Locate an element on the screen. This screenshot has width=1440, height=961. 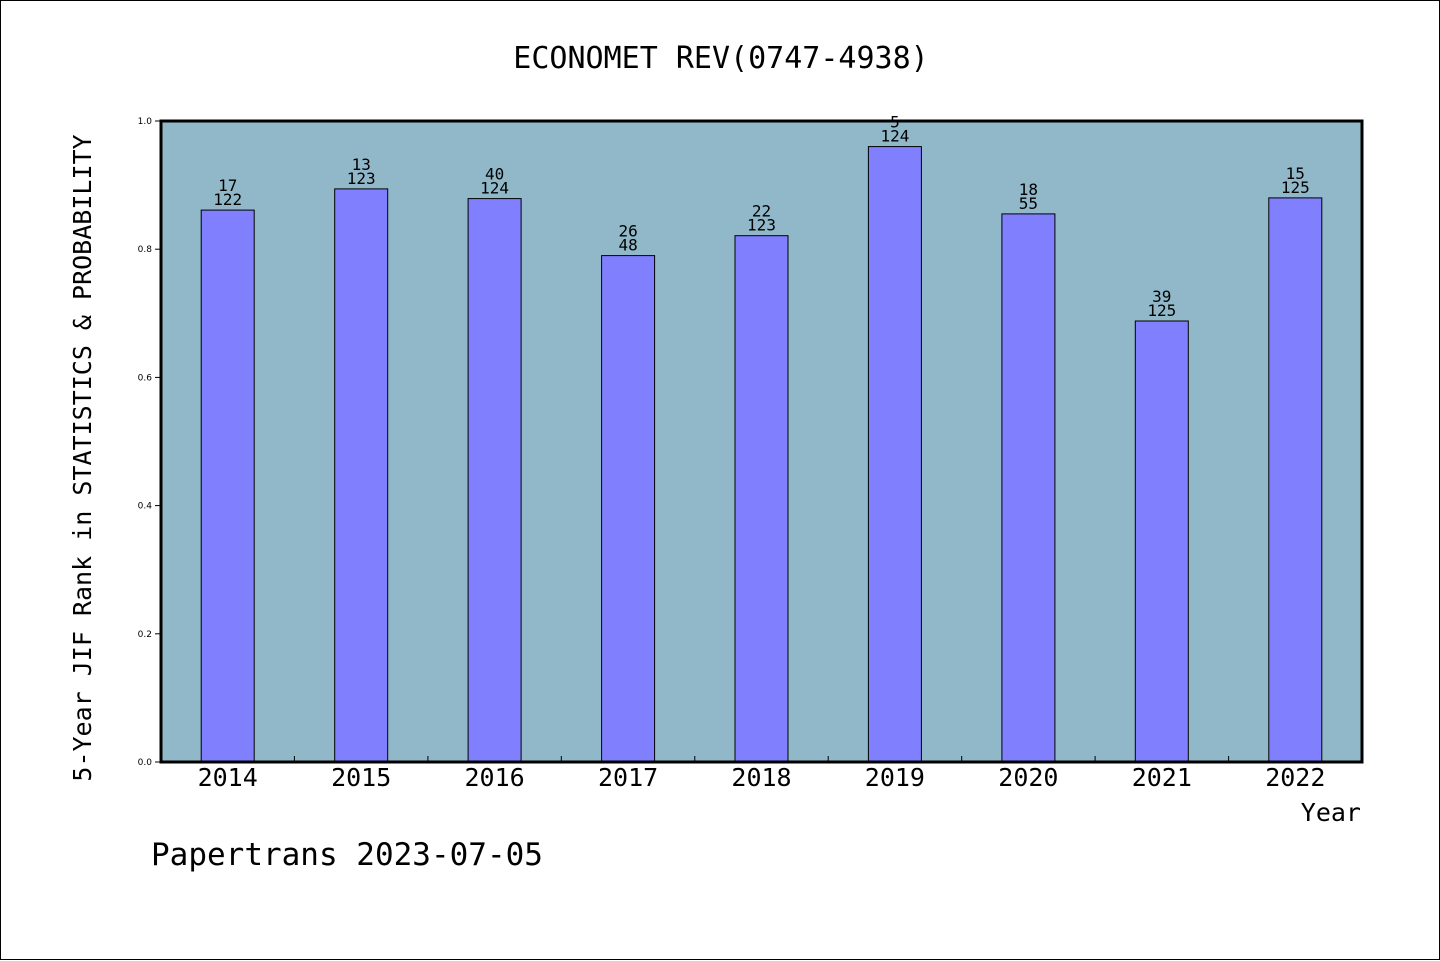
y-tick-label: 0.6 is located at coordinates (145, 378).